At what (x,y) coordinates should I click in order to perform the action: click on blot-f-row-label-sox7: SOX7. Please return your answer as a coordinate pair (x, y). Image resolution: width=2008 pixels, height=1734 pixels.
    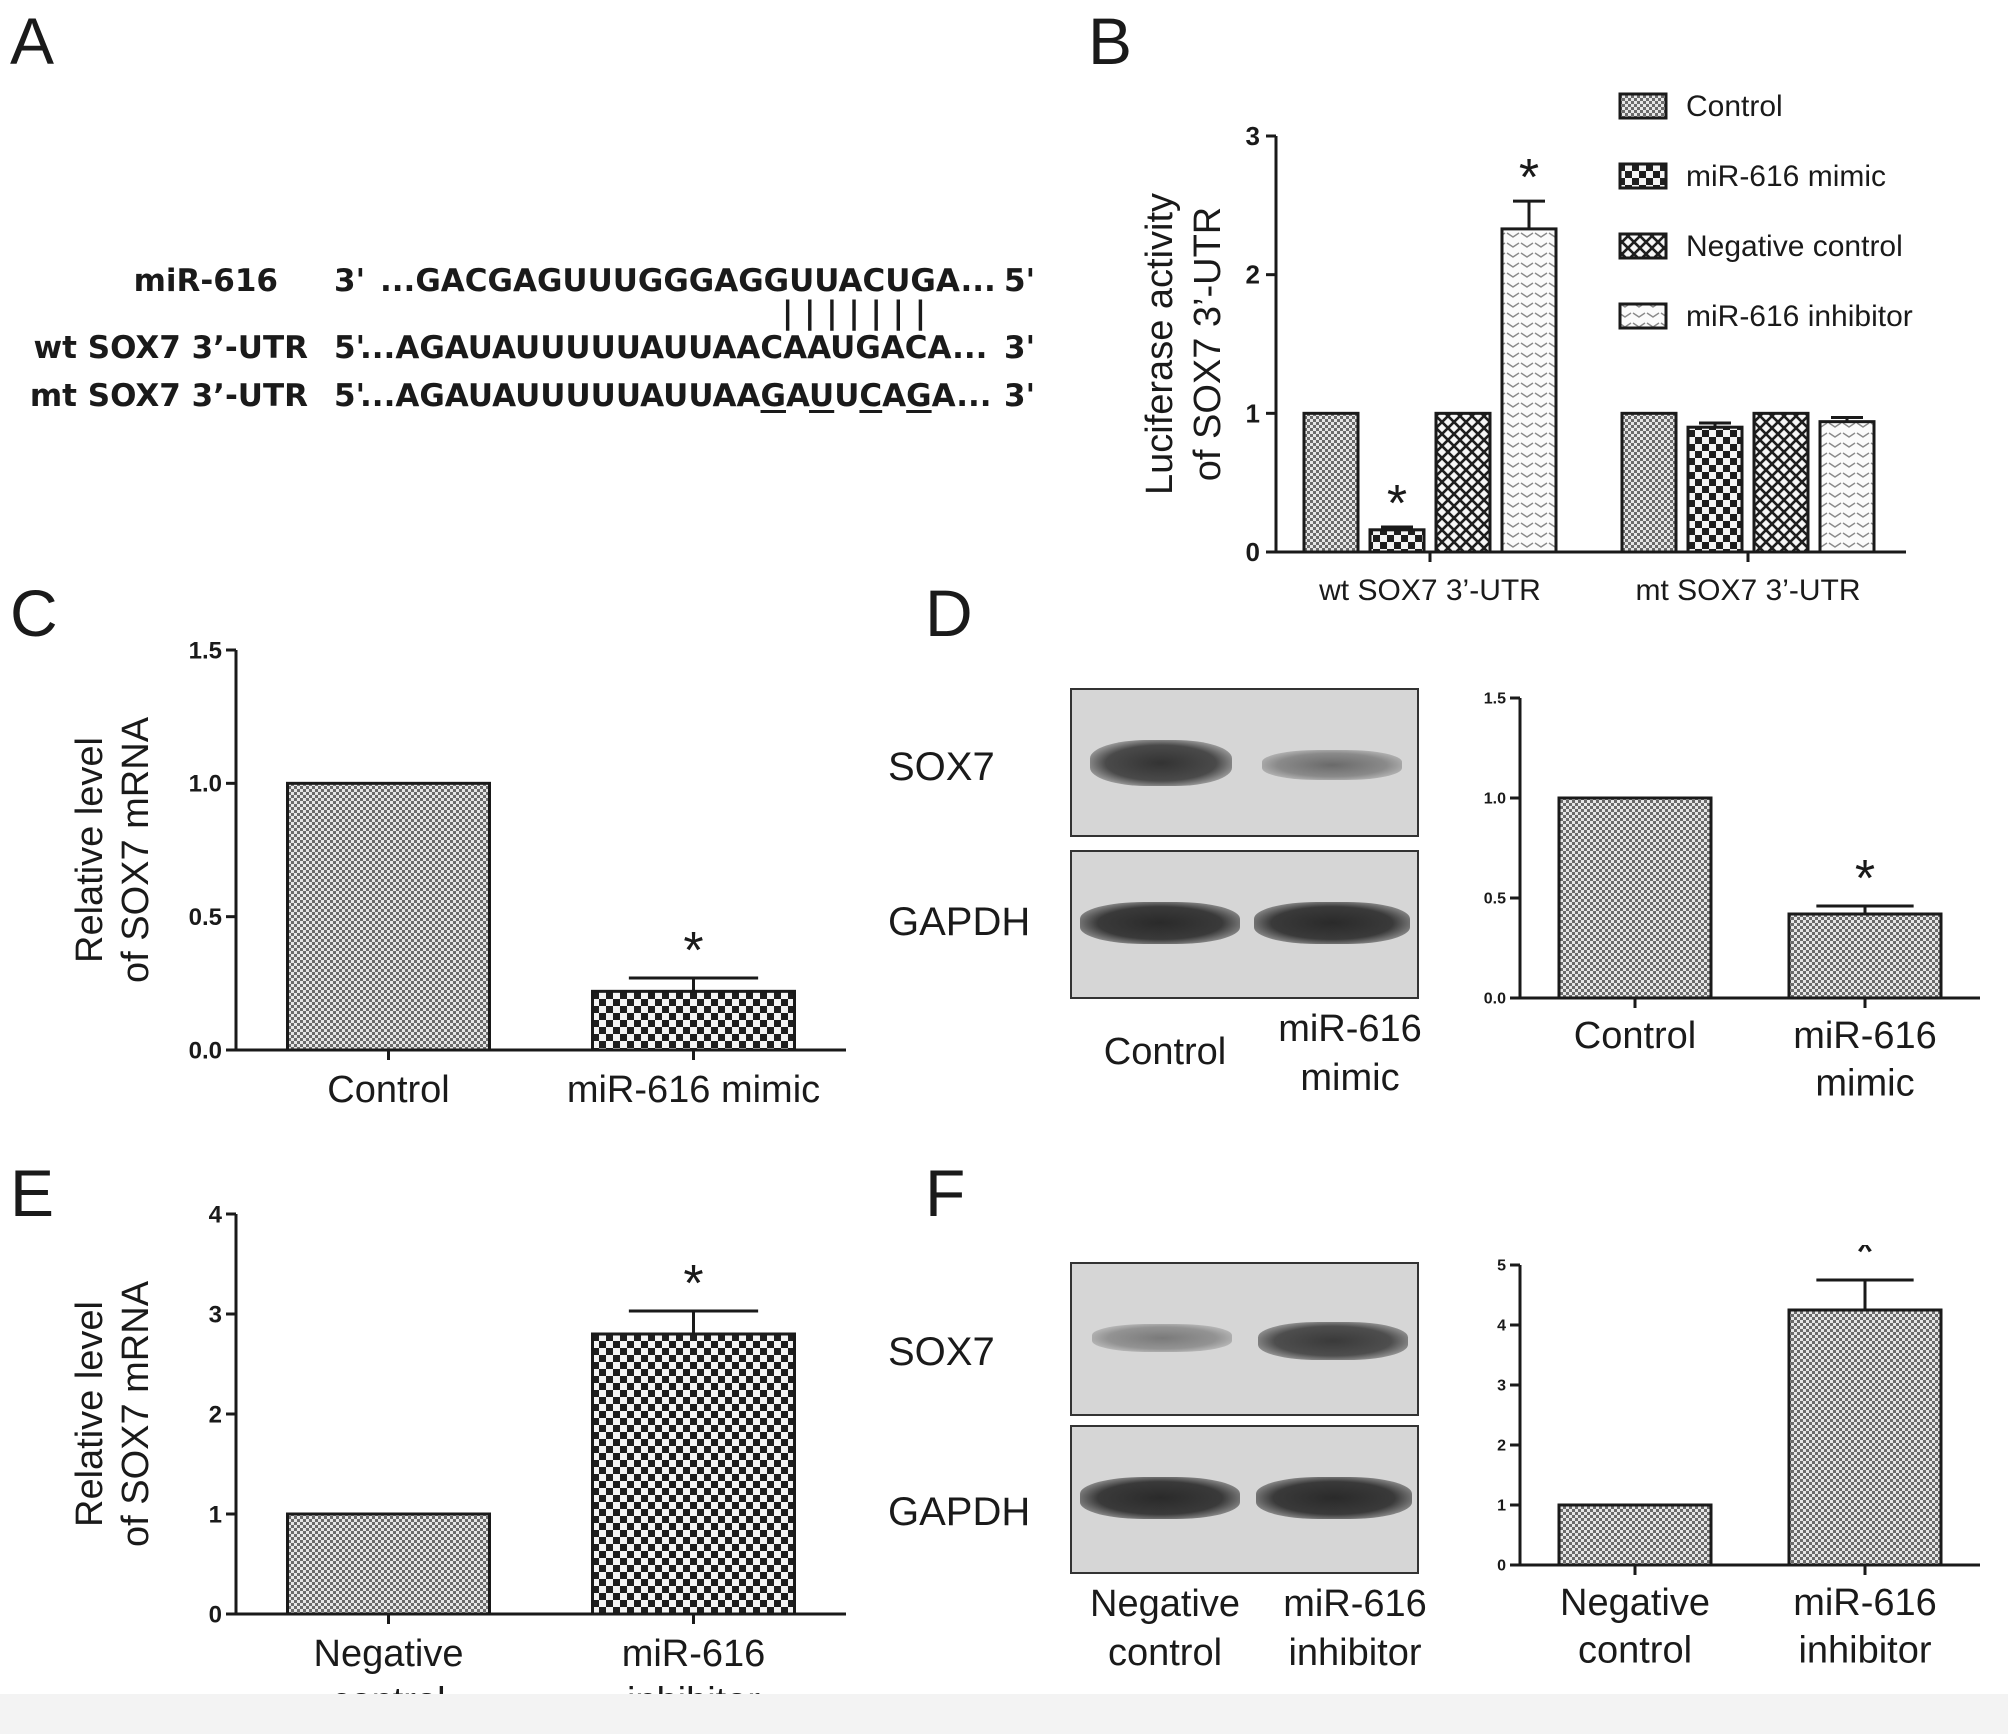
    Looking at the image, I should click on (941, 1352).